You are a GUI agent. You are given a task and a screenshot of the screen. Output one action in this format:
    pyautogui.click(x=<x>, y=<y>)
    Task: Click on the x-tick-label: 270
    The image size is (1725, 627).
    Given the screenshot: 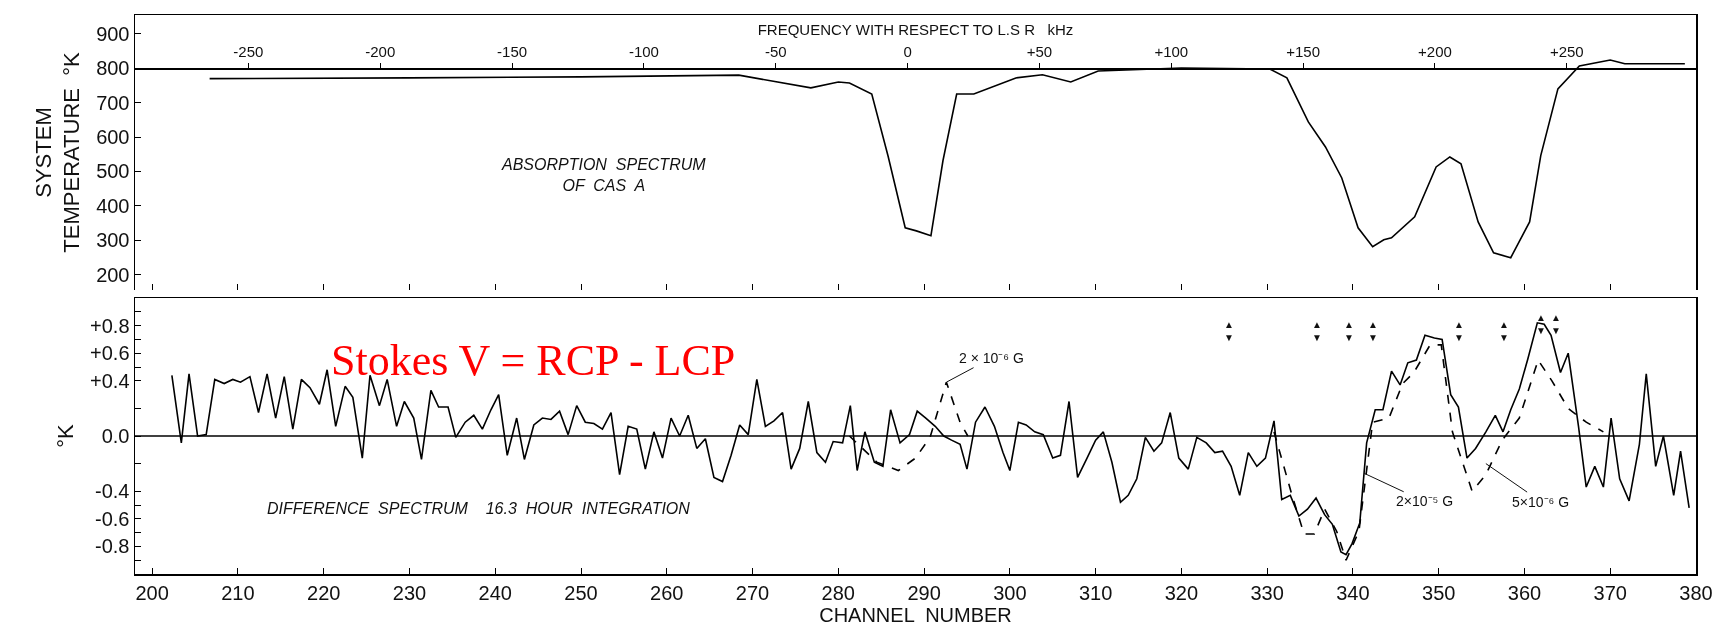 What is the action you would take?
    pyautogui.click(x=752, y=592)
    